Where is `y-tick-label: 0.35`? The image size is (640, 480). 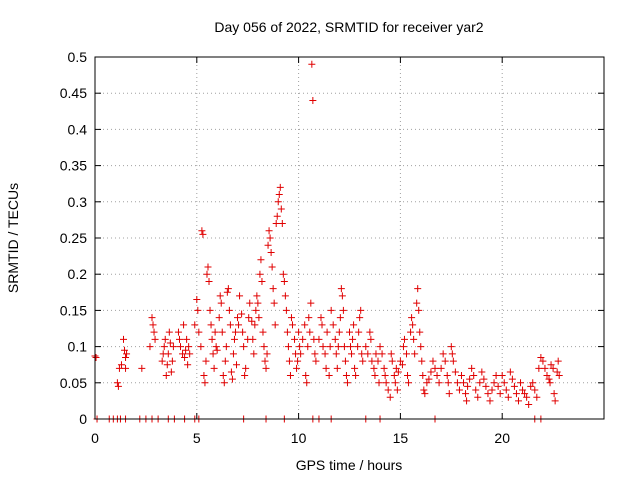
y-tick-label: 0.35 is located at coordinates (73, 166).